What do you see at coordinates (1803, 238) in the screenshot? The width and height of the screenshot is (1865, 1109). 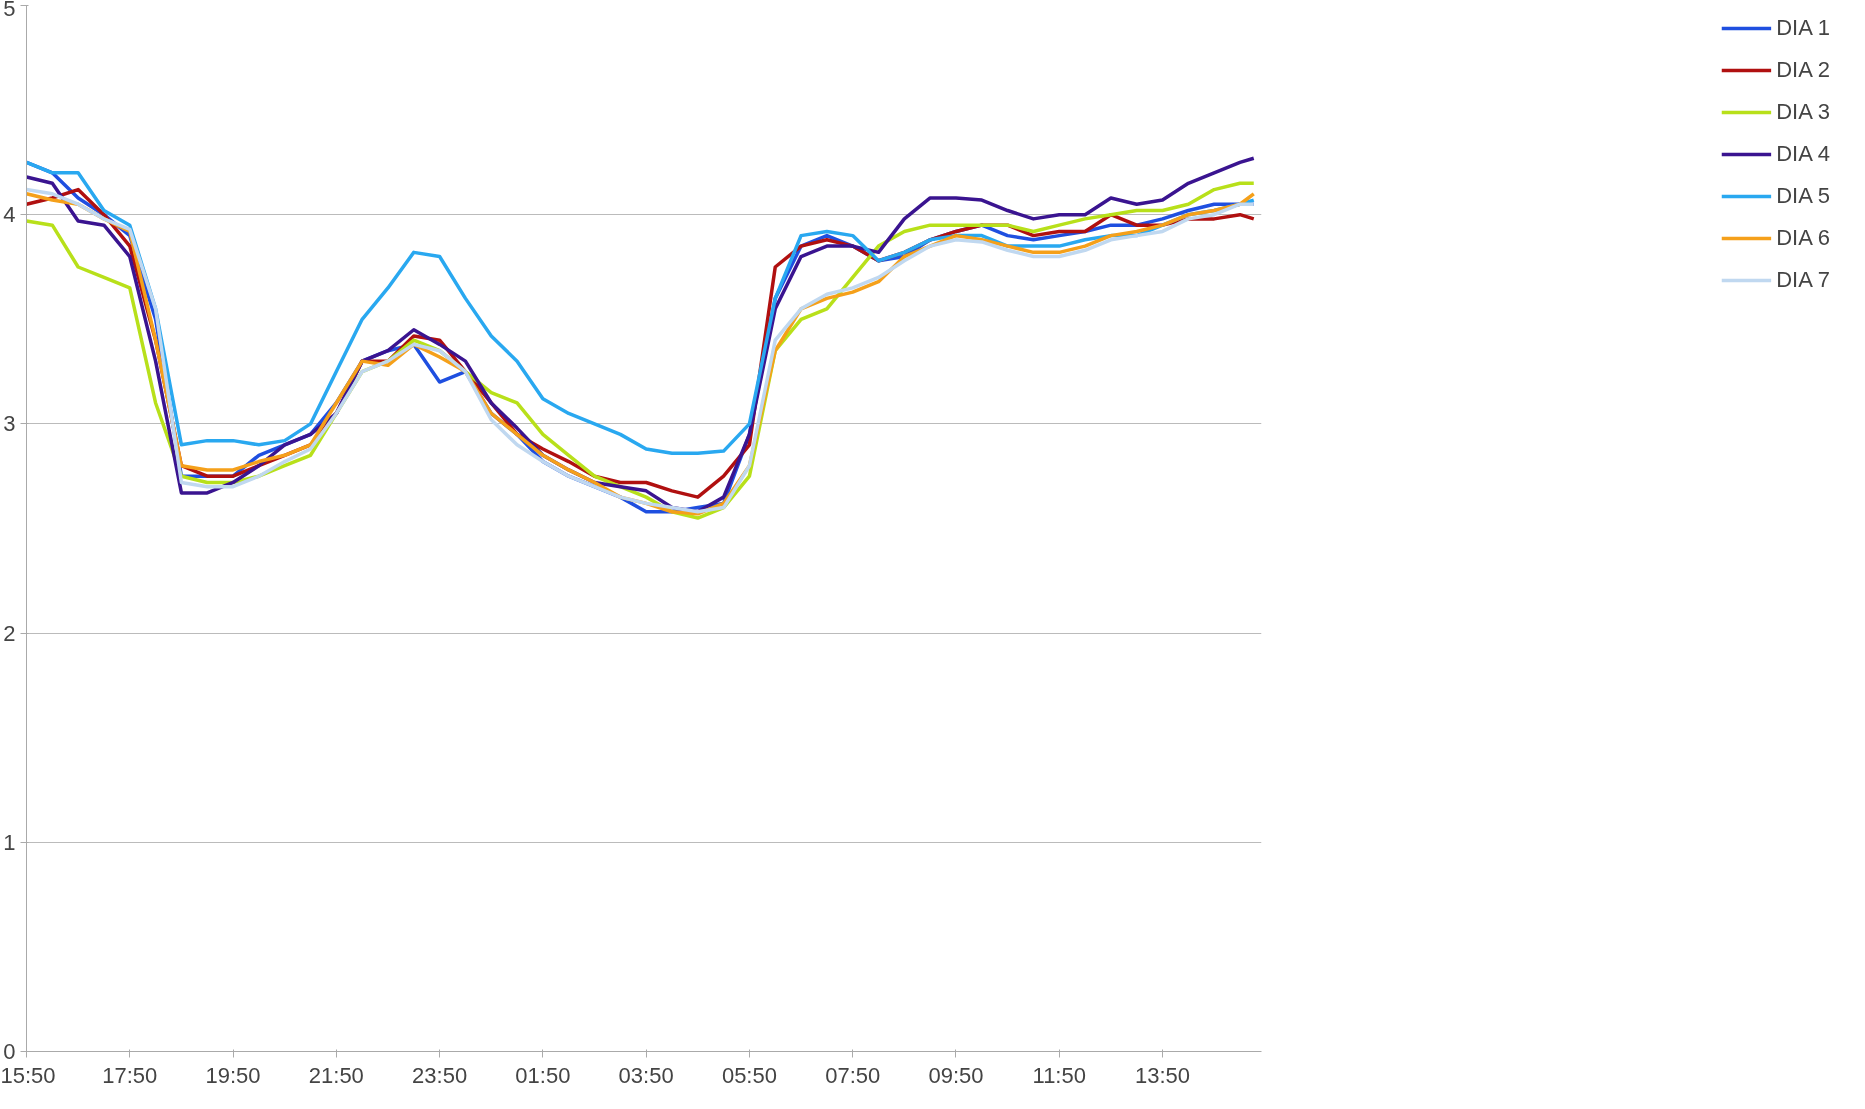 I see `legend-label: DIA 6` at bounding box center [1803, 238].